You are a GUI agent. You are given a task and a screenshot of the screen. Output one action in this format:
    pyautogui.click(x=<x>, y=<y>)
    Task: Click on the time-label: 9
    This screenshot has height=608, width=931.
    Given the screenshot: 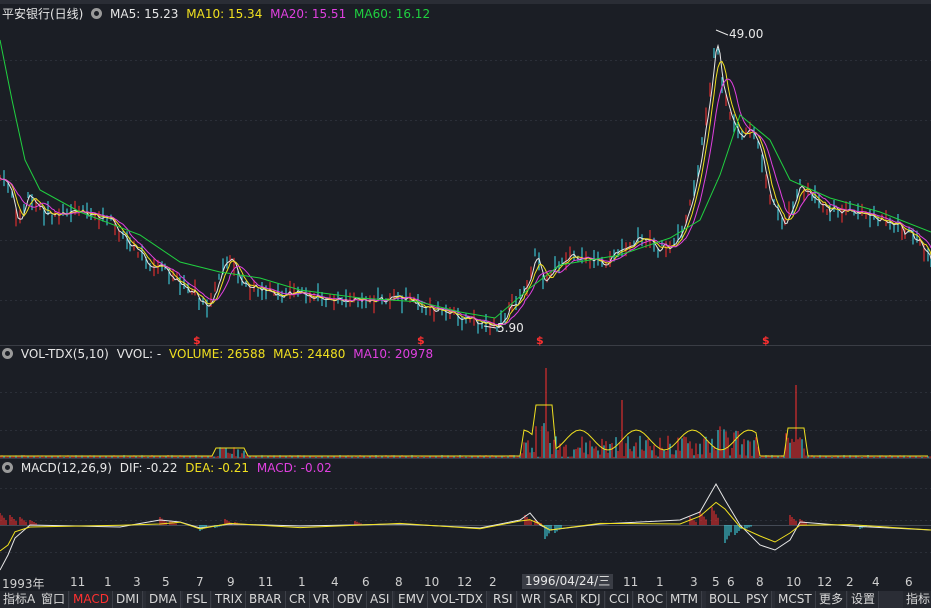 What is the action you would take?
    pyautogui.click(x=231, y=582)
    